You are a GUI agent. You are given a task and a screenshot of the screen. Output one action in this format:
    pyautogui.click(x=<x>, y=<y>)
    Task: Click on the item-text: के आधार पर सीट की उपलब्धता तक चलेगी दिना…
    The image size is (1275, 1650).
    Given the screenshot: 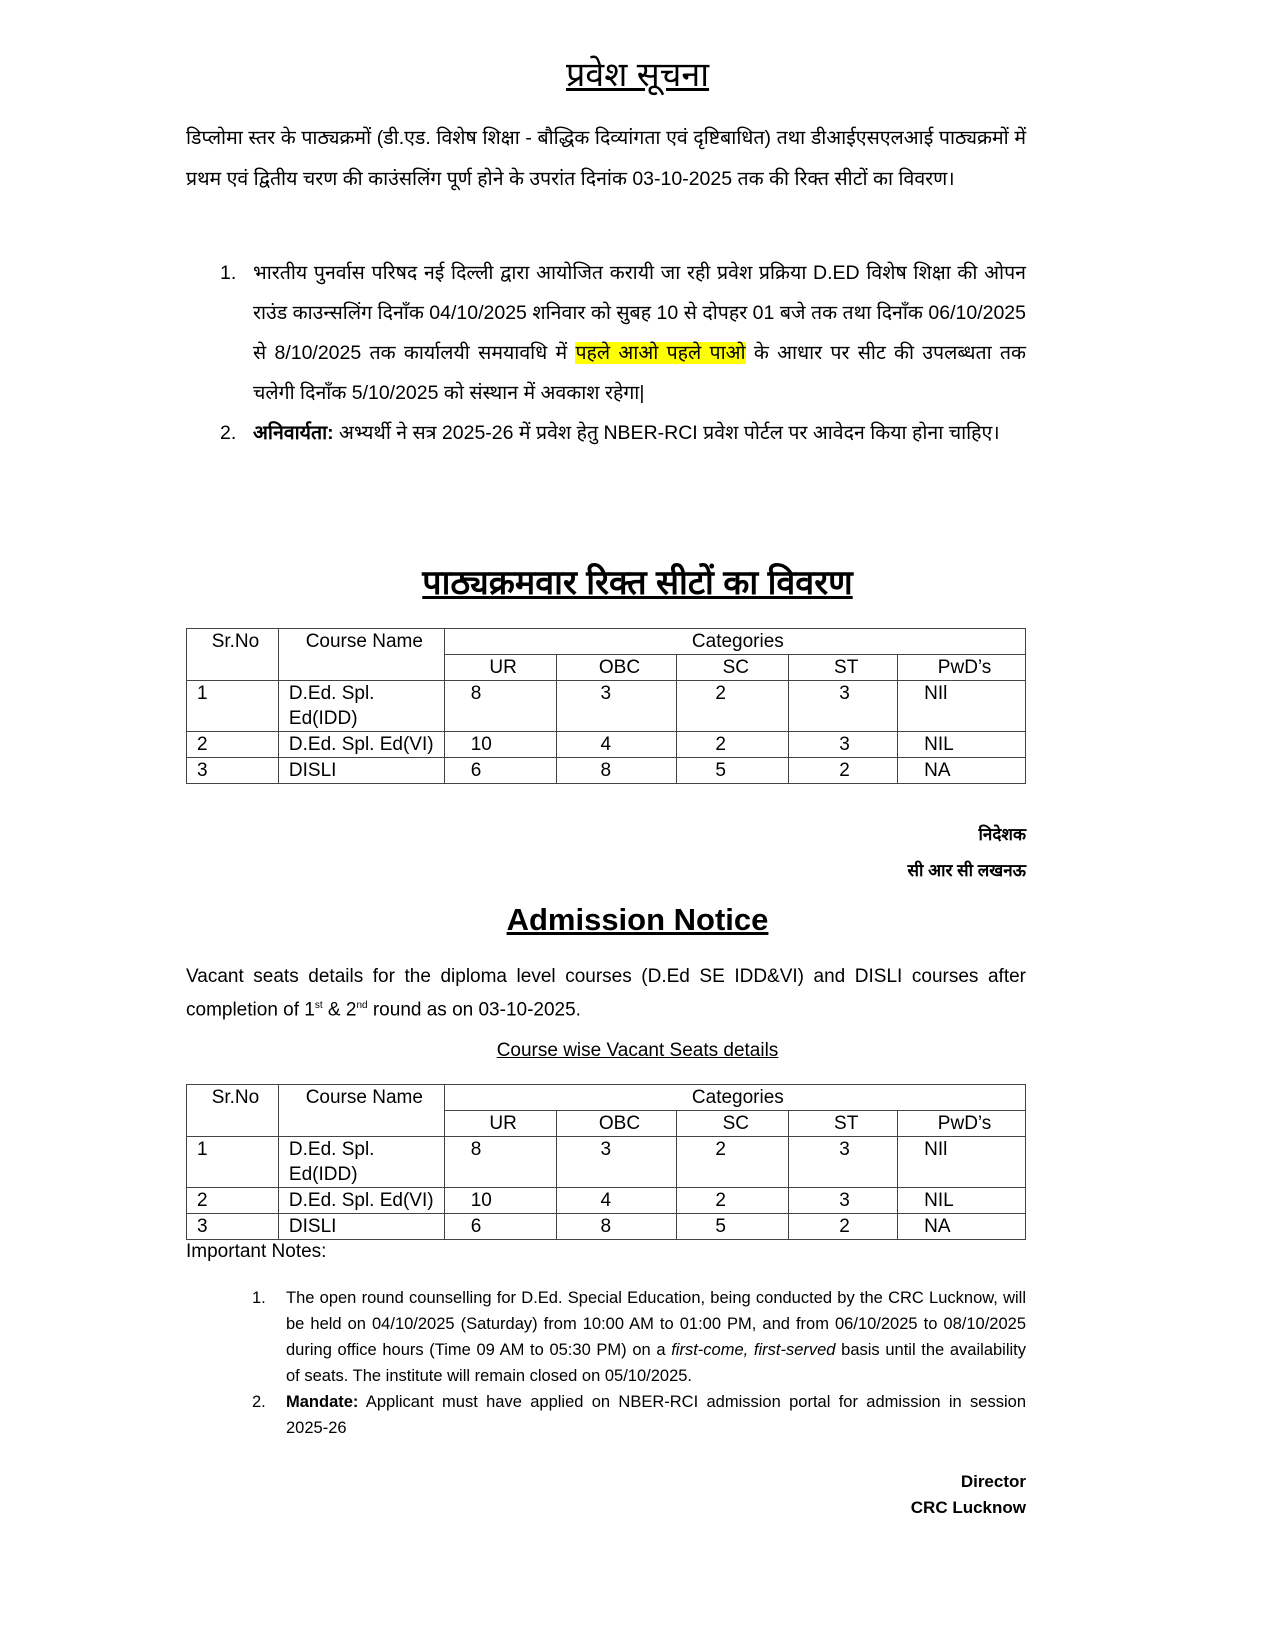 What is the action you would take?
    pyautogui.click(x=640, y=373)
    